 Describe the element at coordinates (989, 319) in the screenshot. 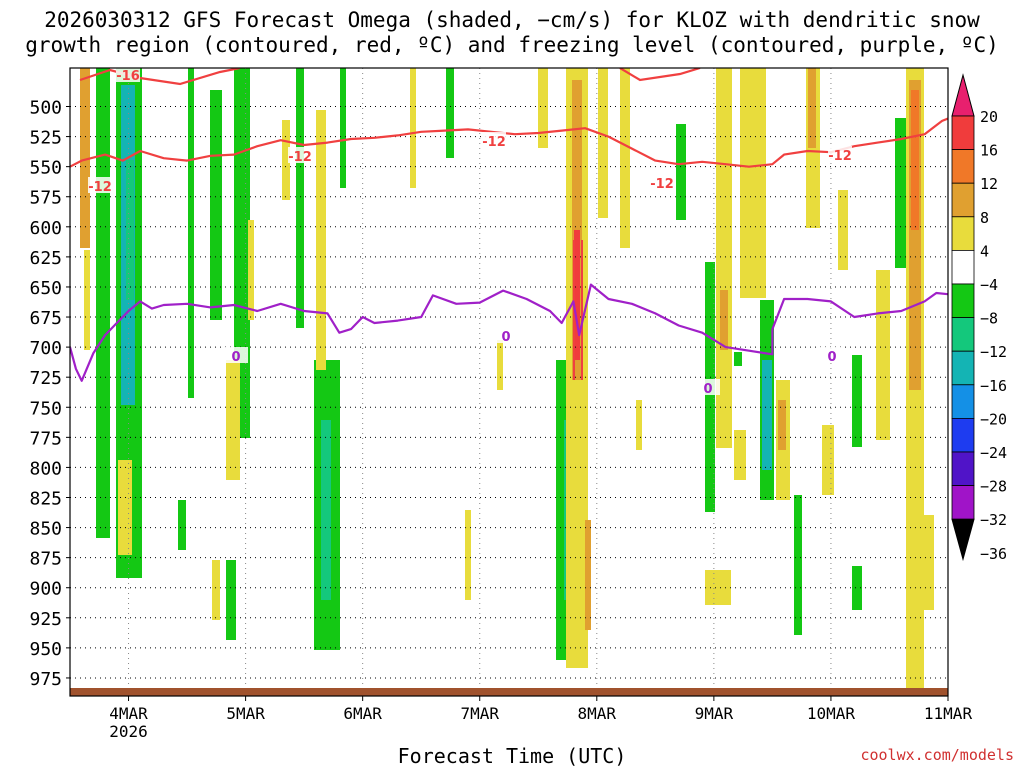

I see `colorbar-label: −8` at that location.